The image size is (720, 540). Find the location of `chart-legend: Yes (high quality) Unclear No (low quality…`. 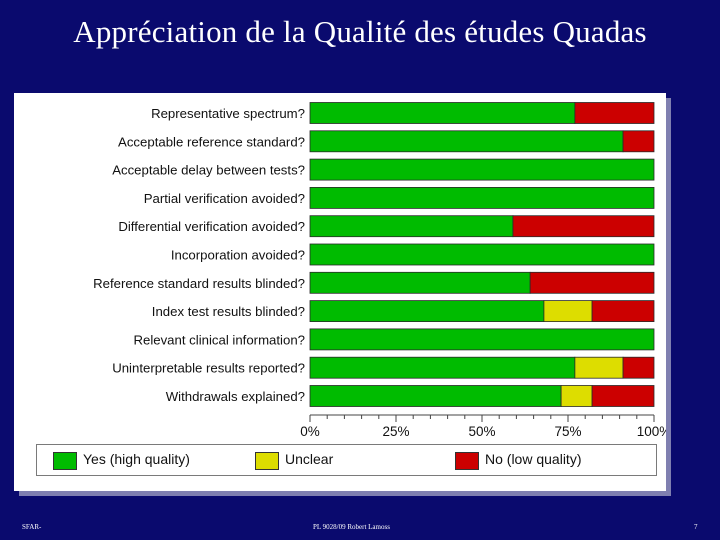

chart-legend: Yes (high quality) Unclear No (low quality… is located at coordinates (346, 460).